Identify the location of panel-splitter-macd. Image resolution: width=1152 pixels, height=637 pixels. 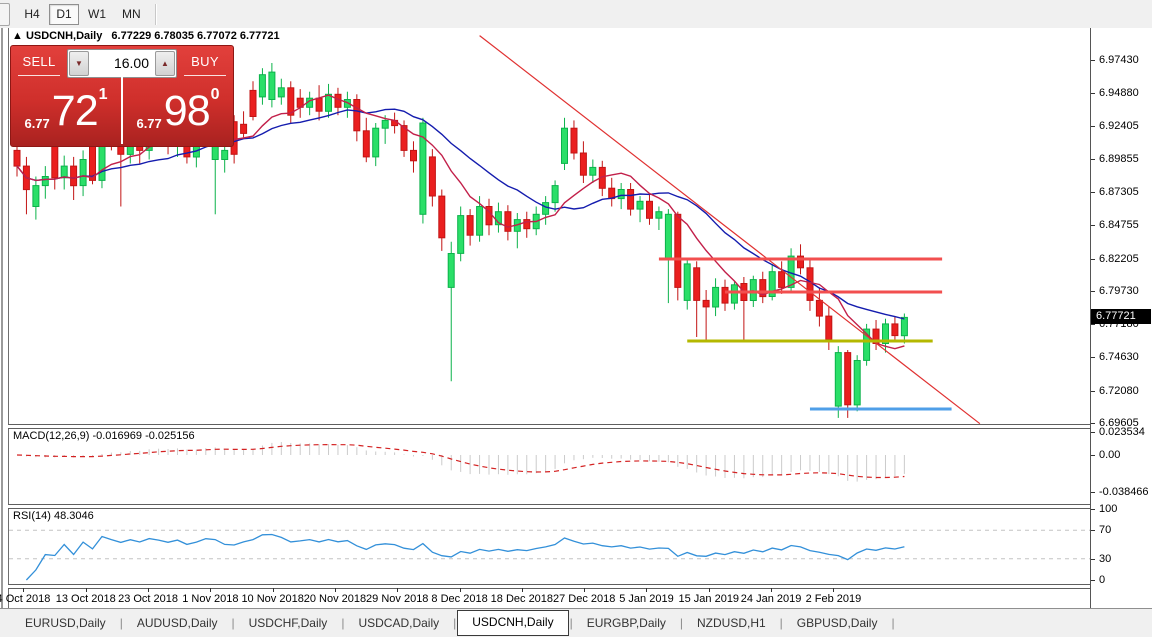
(580, 426).